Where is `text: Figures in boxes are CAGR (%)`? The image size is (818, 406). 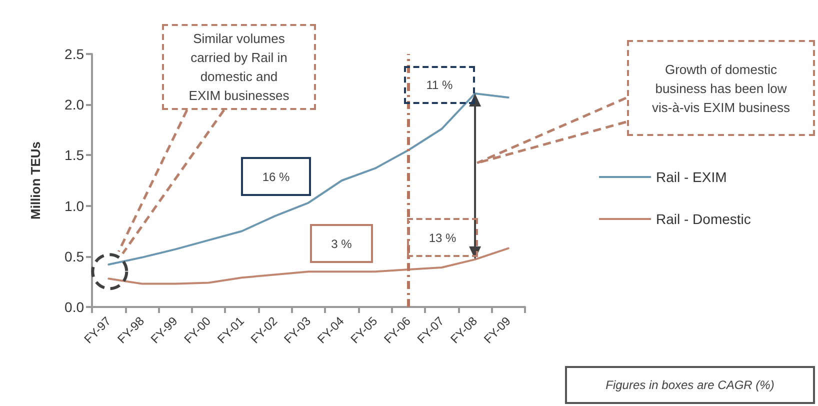 text: Figures in boxes are CAGR (%) is located at coordinates (690, 385).